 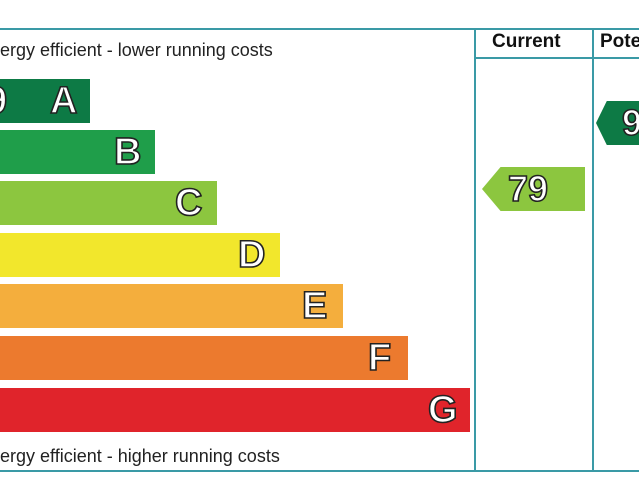 I want to click on band-a-letter: A, so click(x=63, y=101).